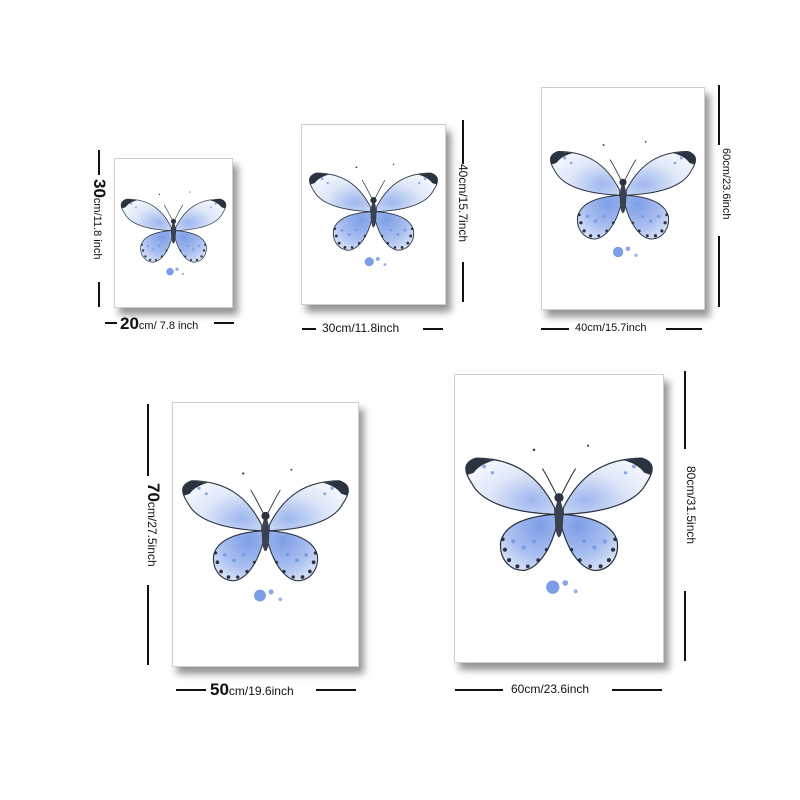 Image resolution: width=800 pixels, height=800 pixels. I want to click on height-unit-text: 80cm/31.5inch, so click(691, 505).